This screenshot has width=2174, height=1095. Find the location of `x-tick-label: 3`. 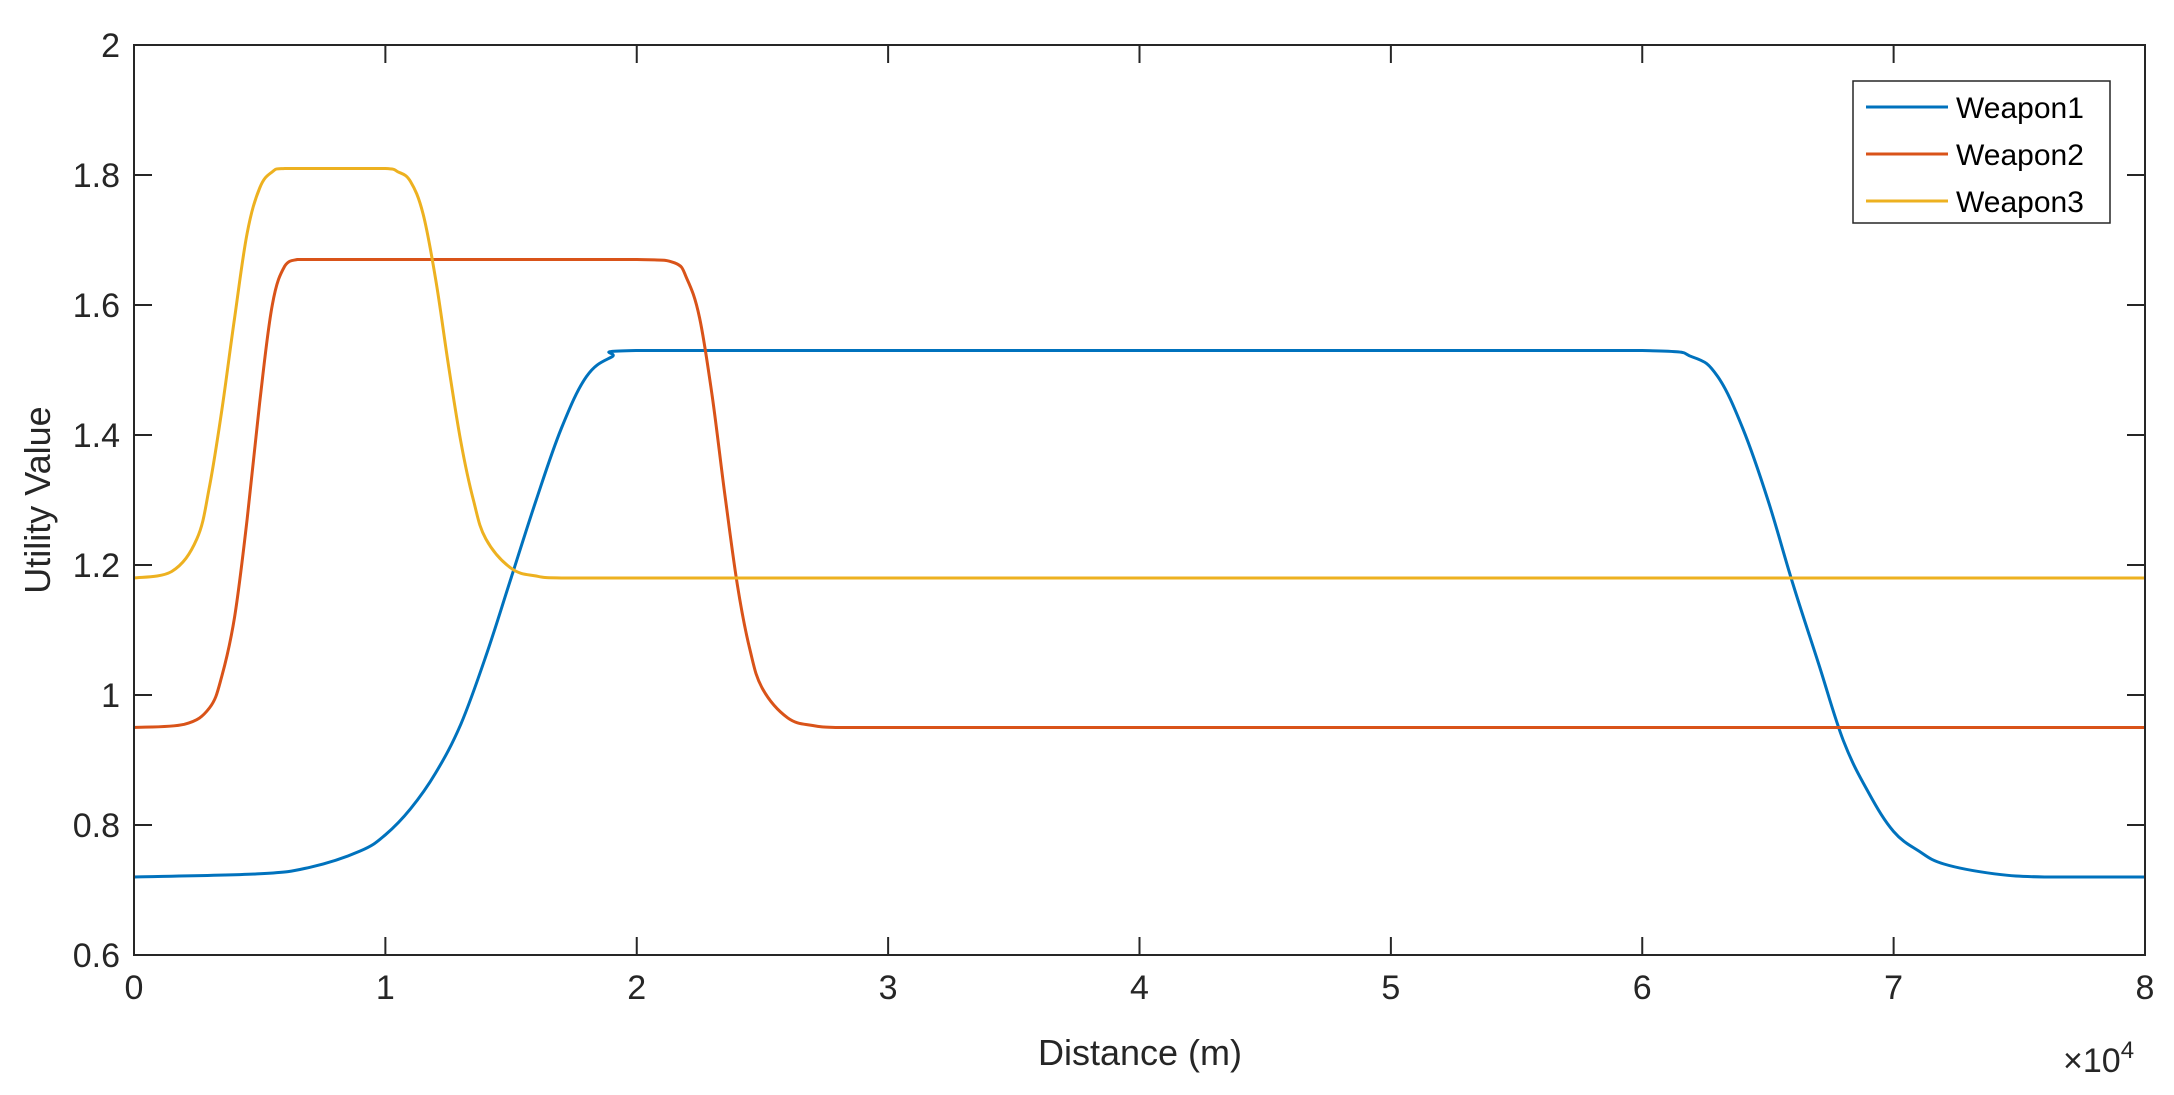

x-tick-label: 3 is located at coordinates (888, 988).